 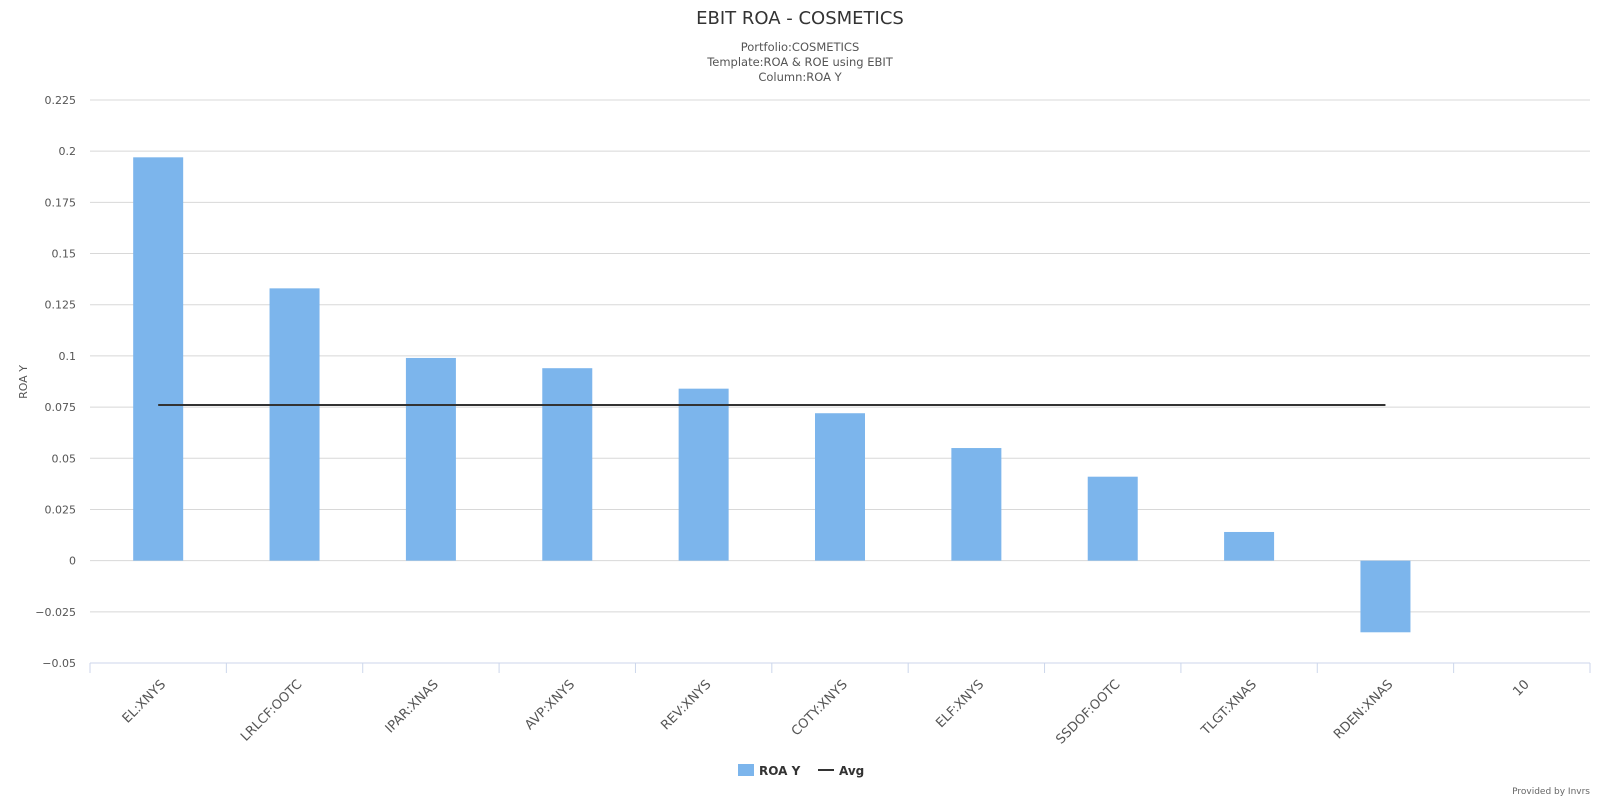 I want to click on legend-item-roa-y: ROA Y, so click(x=769, y=771).